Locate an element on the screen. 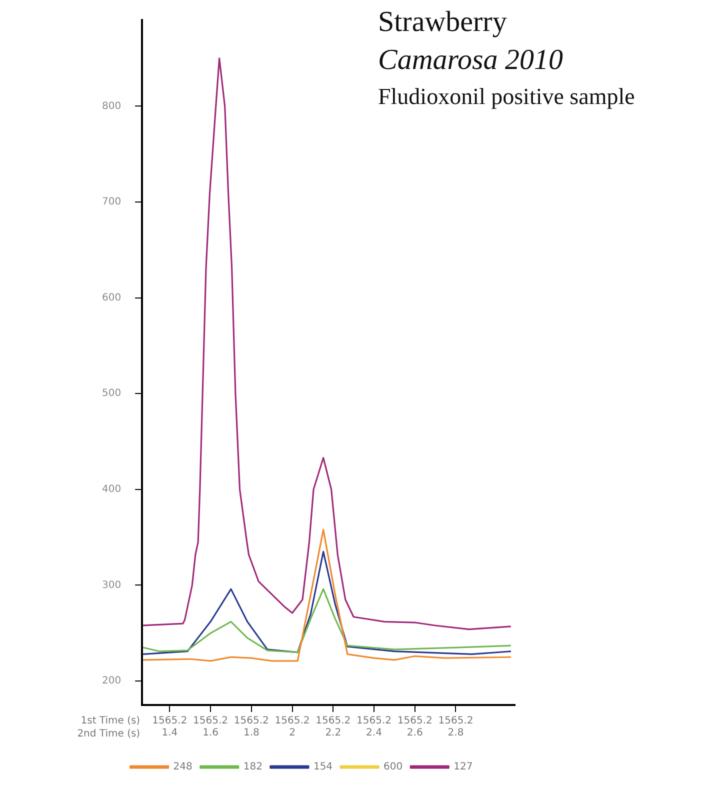  legend-label: 600 is located at coordinates (393, 767).